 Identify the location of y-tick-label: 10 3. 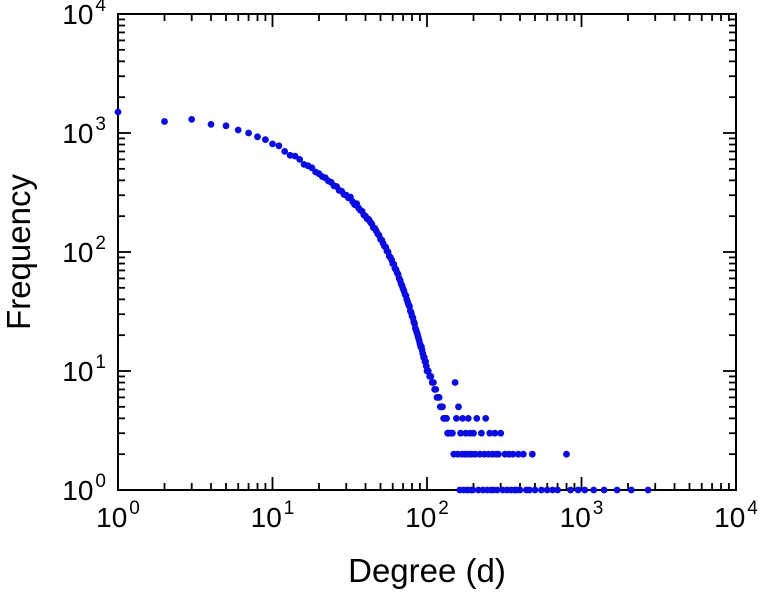
(84, 131).